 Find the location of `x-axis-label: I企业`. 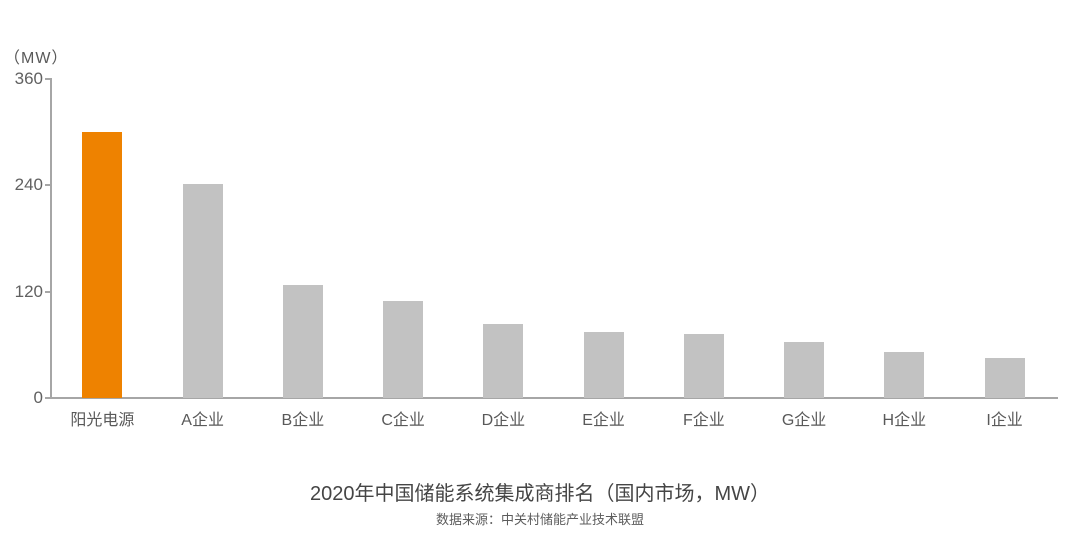

x-axis-label: I企业 is located at coordinates (1004, 420).